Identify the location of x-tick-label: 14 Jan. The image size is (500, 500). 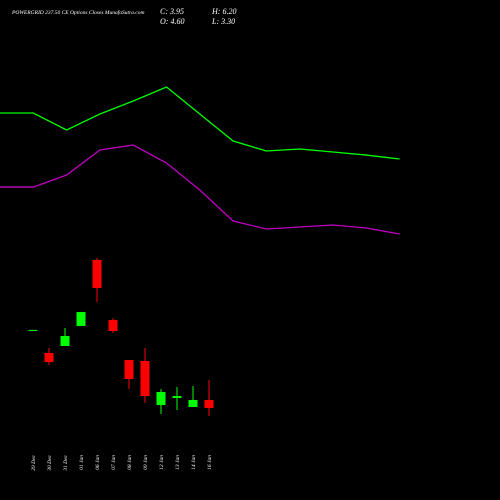
(193, 462).